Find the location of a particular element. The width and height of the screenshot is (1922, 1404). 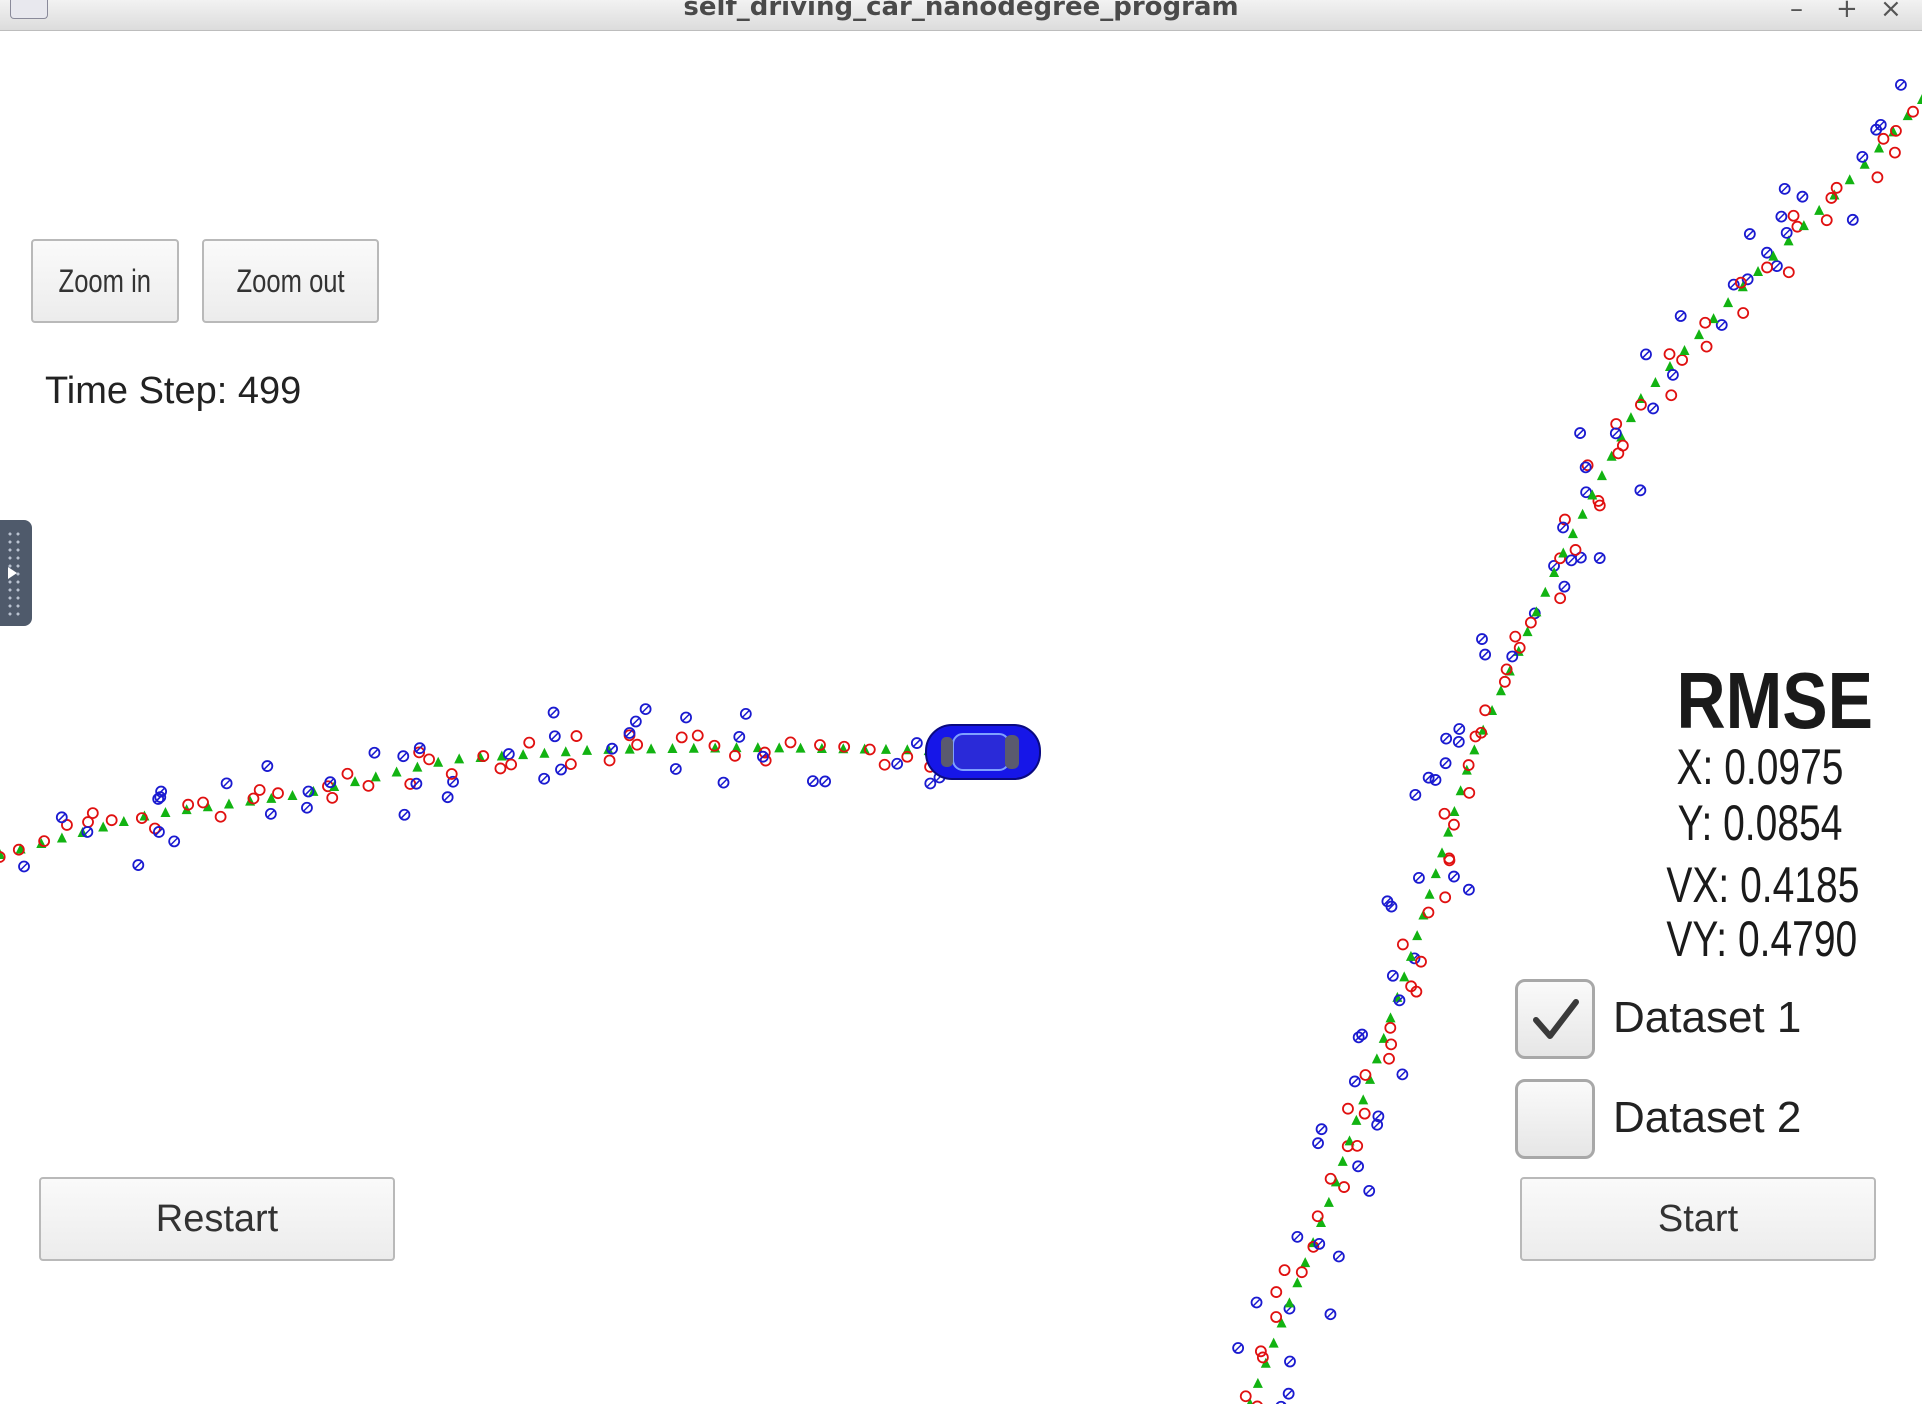

play-arrow-icon is located at coordinates (12, 573).